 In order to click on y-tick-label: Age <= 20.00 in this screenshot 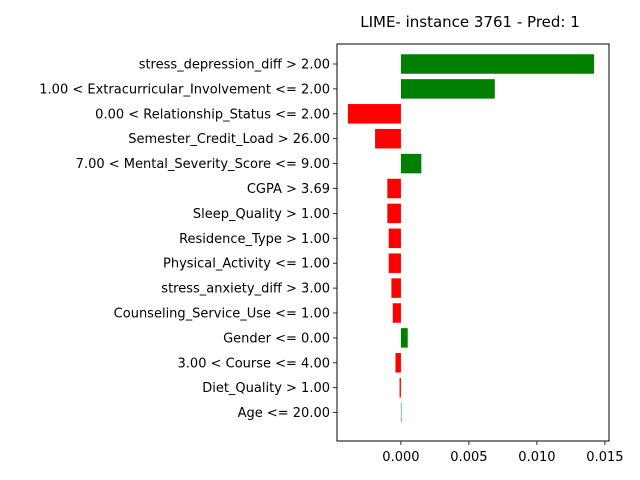, I will do `click(284, 413)`.